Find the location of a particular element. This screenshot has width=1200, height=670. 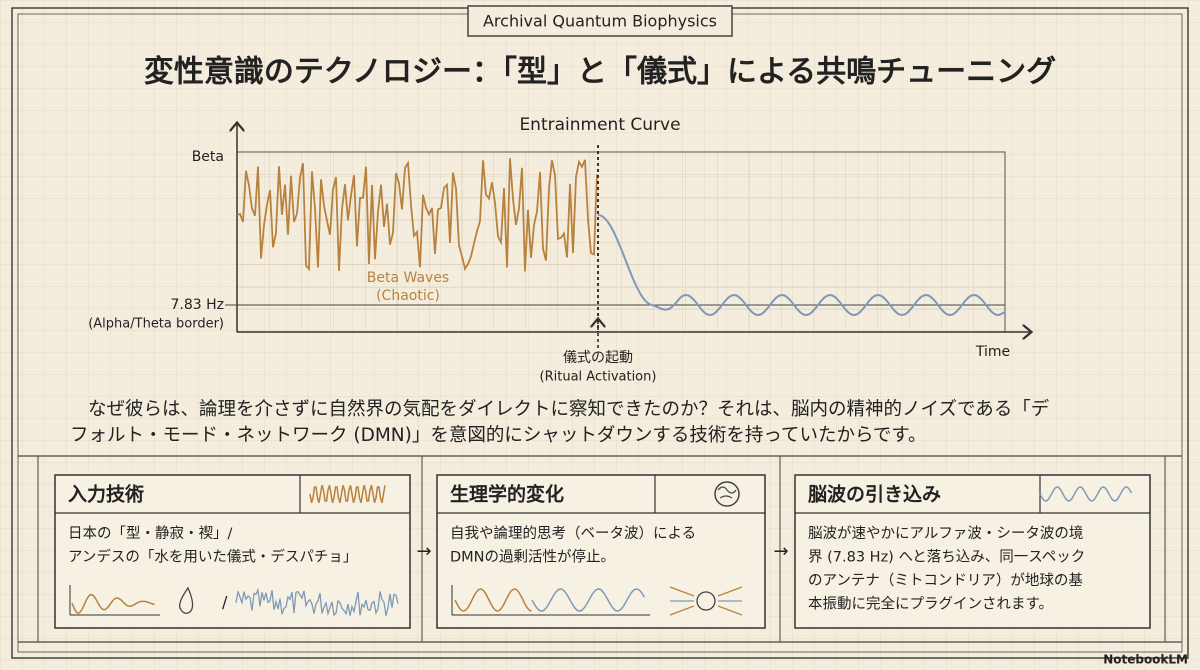

y-label-mid-sub: (Alpha/Theta border) is located at coordinates (156, 324).